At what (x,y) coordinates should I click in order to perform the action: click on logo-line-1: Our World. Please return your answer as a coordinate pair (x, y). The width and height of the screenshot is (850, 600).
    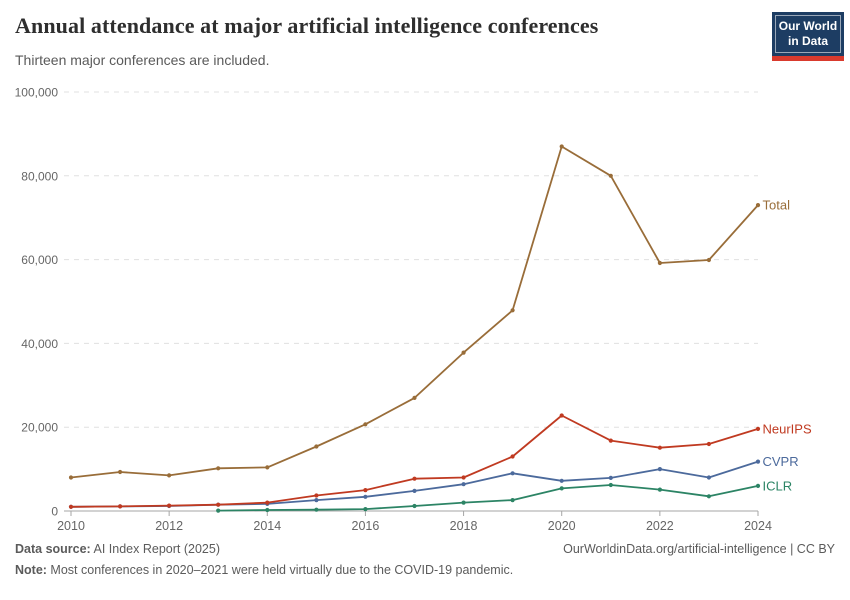
    Looking at the image, I should click on (808, 26).